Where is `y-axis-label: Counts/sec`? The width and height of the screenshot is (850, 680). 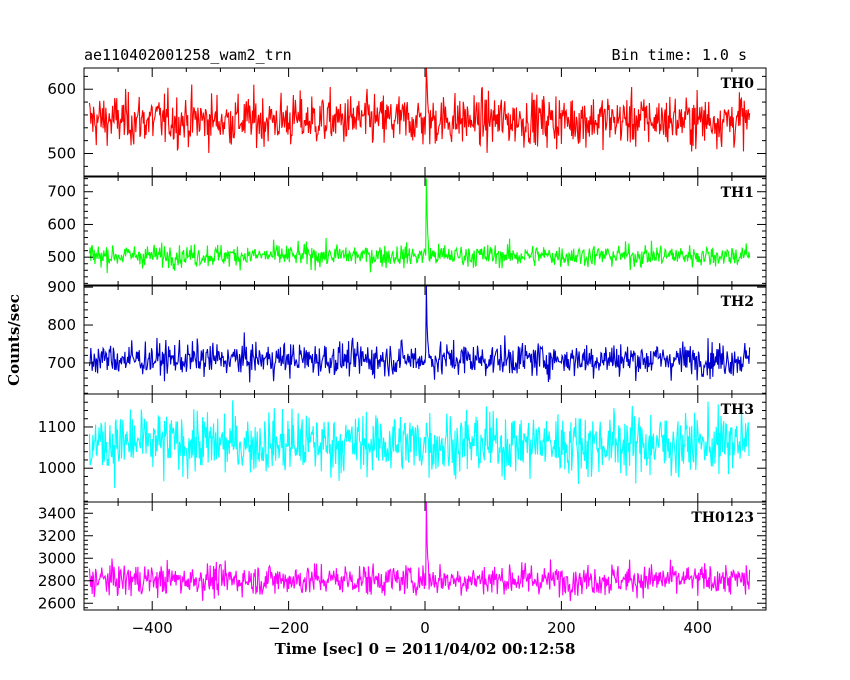 y-axis-label: Counts/sec is located at coordinates (14, 340).